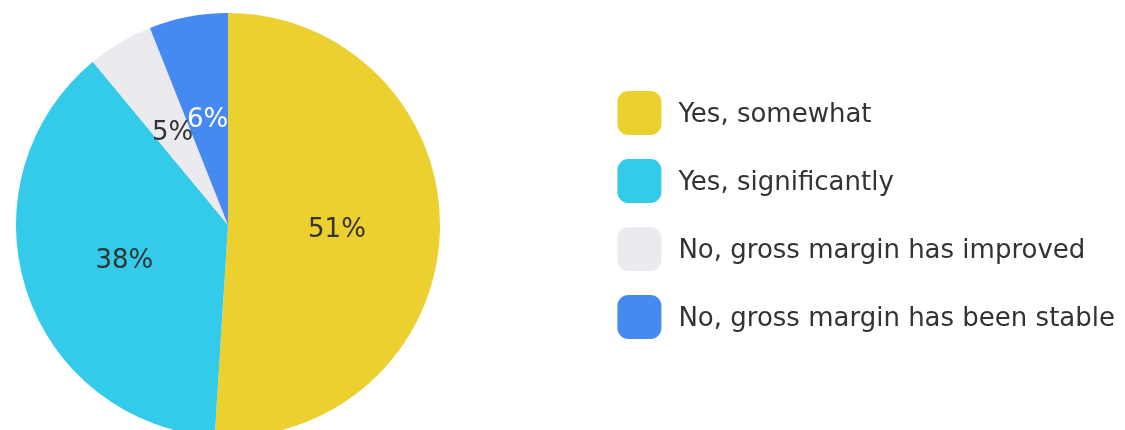  I want to click on legend-label: Yes, significantly, so click(785, 181).